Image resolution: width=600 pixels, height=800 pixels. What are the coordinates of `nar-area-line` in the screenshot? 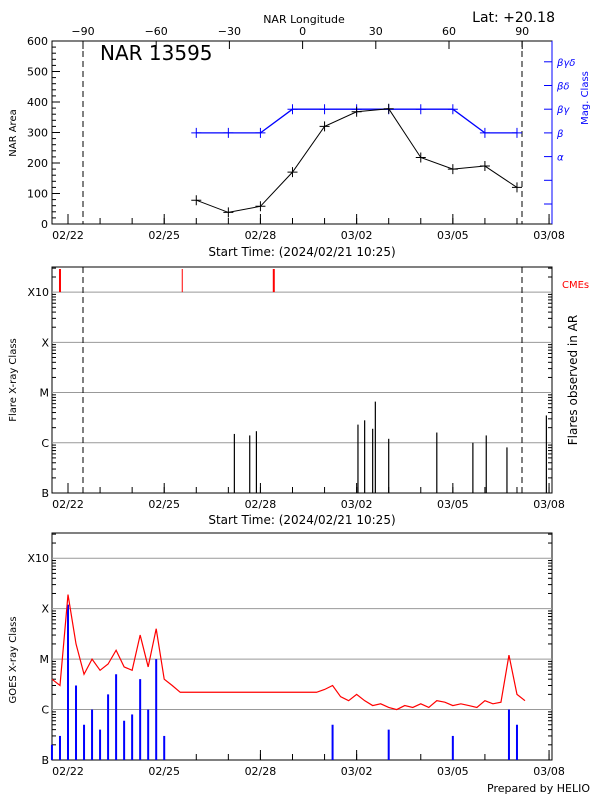 It's located at (357, 160).